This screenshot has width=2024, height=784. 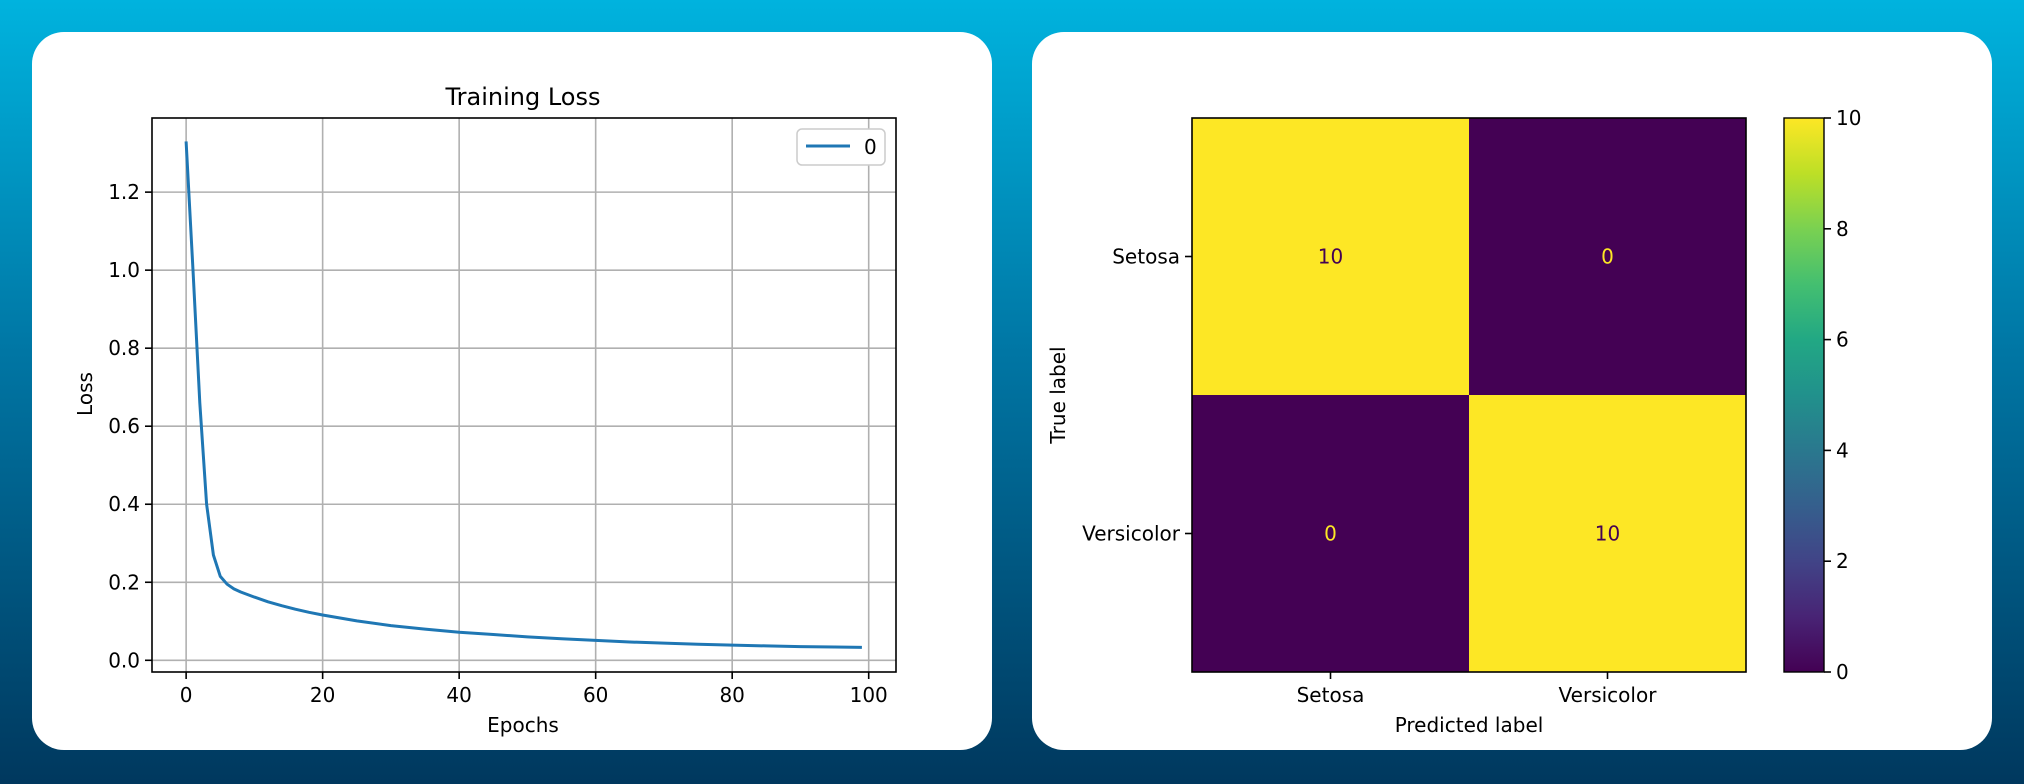 What do you see at coordinates (124, 426) in the screenshot?
I see `y-tick-label: 0.6` at bounding box center [124, 426].